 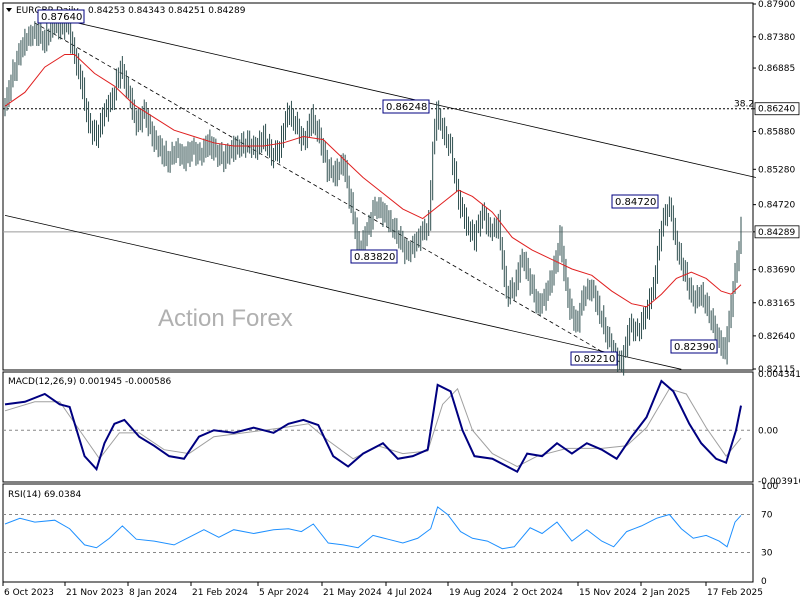 I want to click on rsi-title: RSI(14) 69.0384, so click(x=44, y=495).